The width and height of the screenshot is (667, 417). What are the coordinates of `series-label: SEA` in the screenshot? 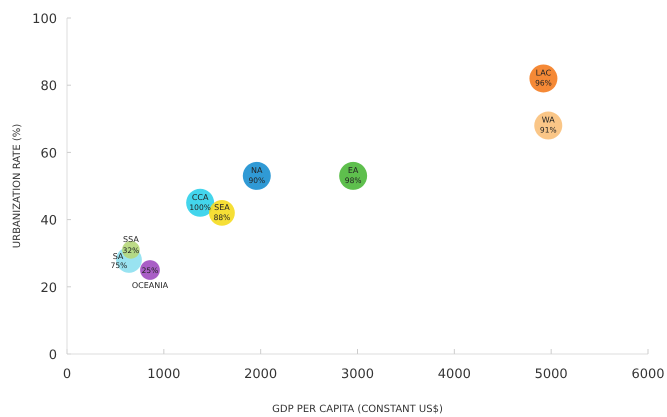 It's located at (222, 207).